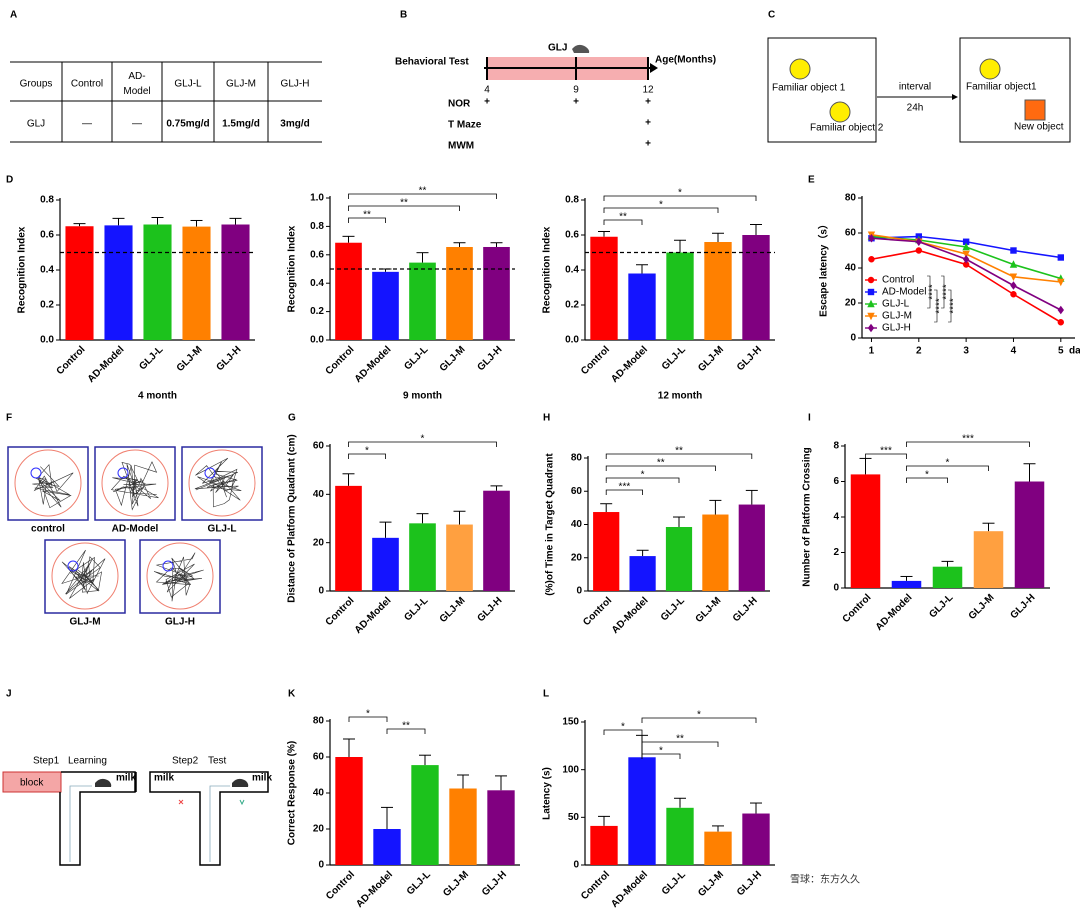 Image resolution: width=1080 pixels, height=914 pixels. I want to click on y-axis-label: Number of Platform Crossing, so click(807, 516).